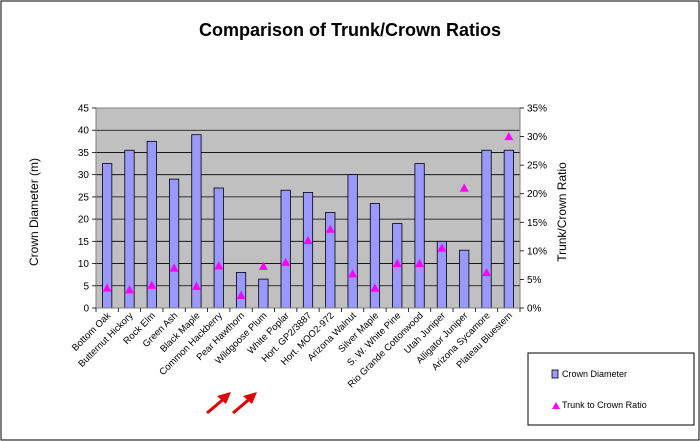  I want to click on legend-marker-swatch, so click(556, 405).